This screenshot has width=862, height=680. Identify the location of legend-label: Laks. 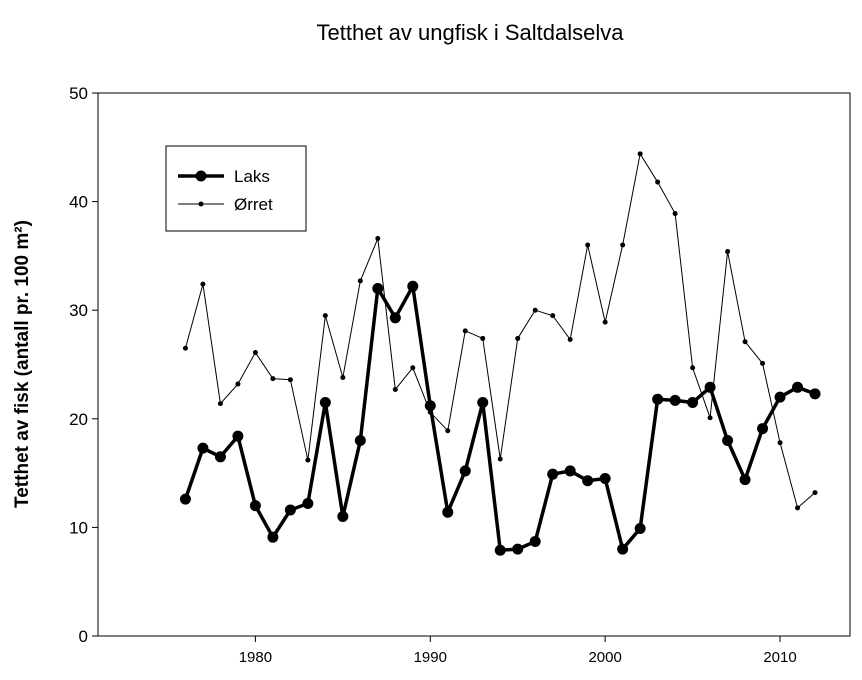
(252, 176).